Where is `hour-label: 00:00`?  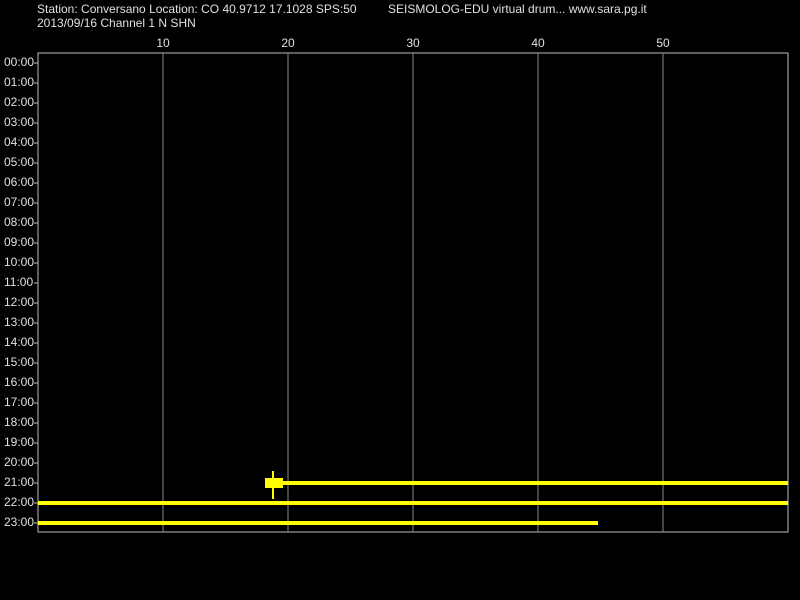
hour-label: 00:00 is located at coordinates (19, 62).